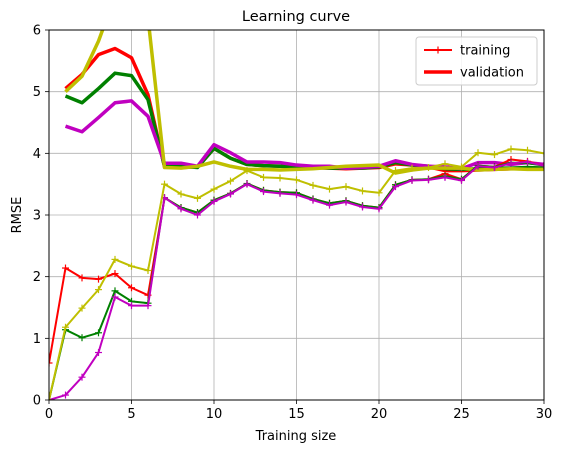 Image resolution: width=563 pixels, height=453 pixels. What do you see at coordinates (296, 436) in the screenshot?
I see `x-axis-label: Training size` at bounding box center [296, 436].